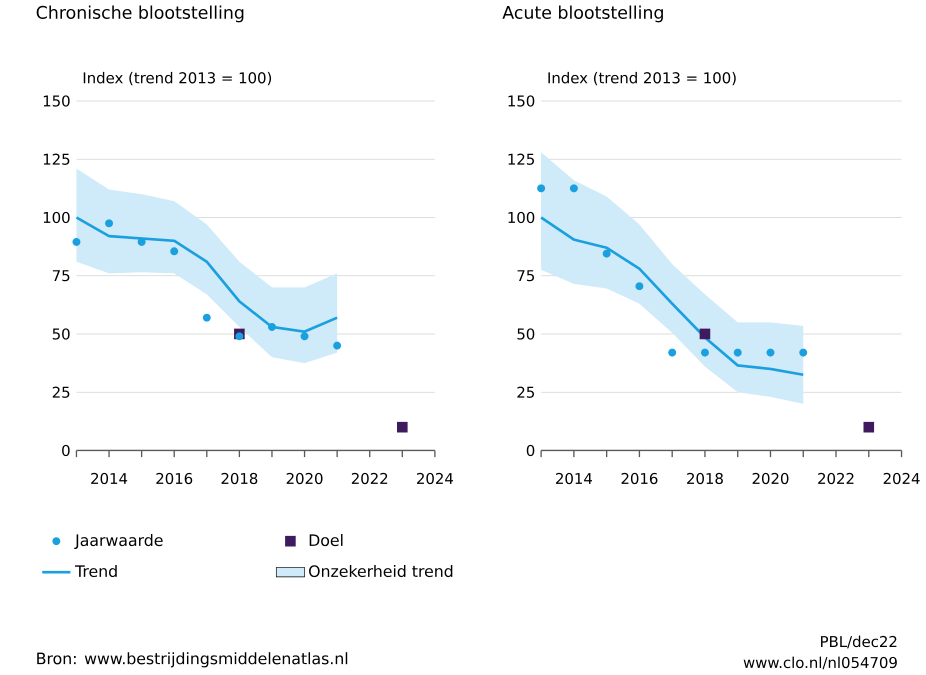  Describe the element at coordinates (582, 14) in the screenshot. I see `chart-title: Acute blootstelling` at that location.